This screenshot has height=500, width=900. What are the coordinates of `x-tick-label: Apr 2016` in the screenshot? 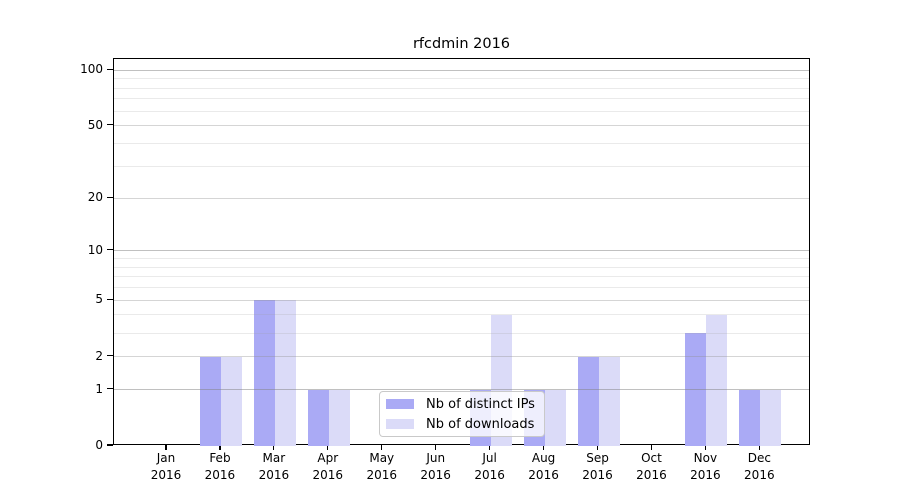 It's located at (328, 466).